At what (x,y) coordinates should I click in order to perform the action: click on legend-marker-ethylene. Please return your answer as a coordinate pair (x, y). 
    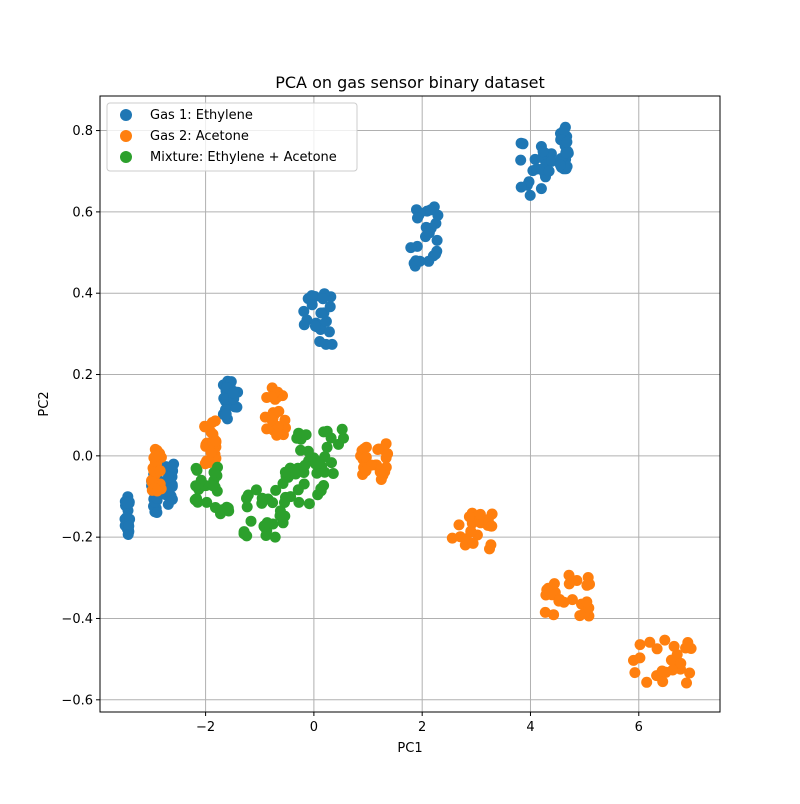
    Looking at the image, I should click on (126, 115).